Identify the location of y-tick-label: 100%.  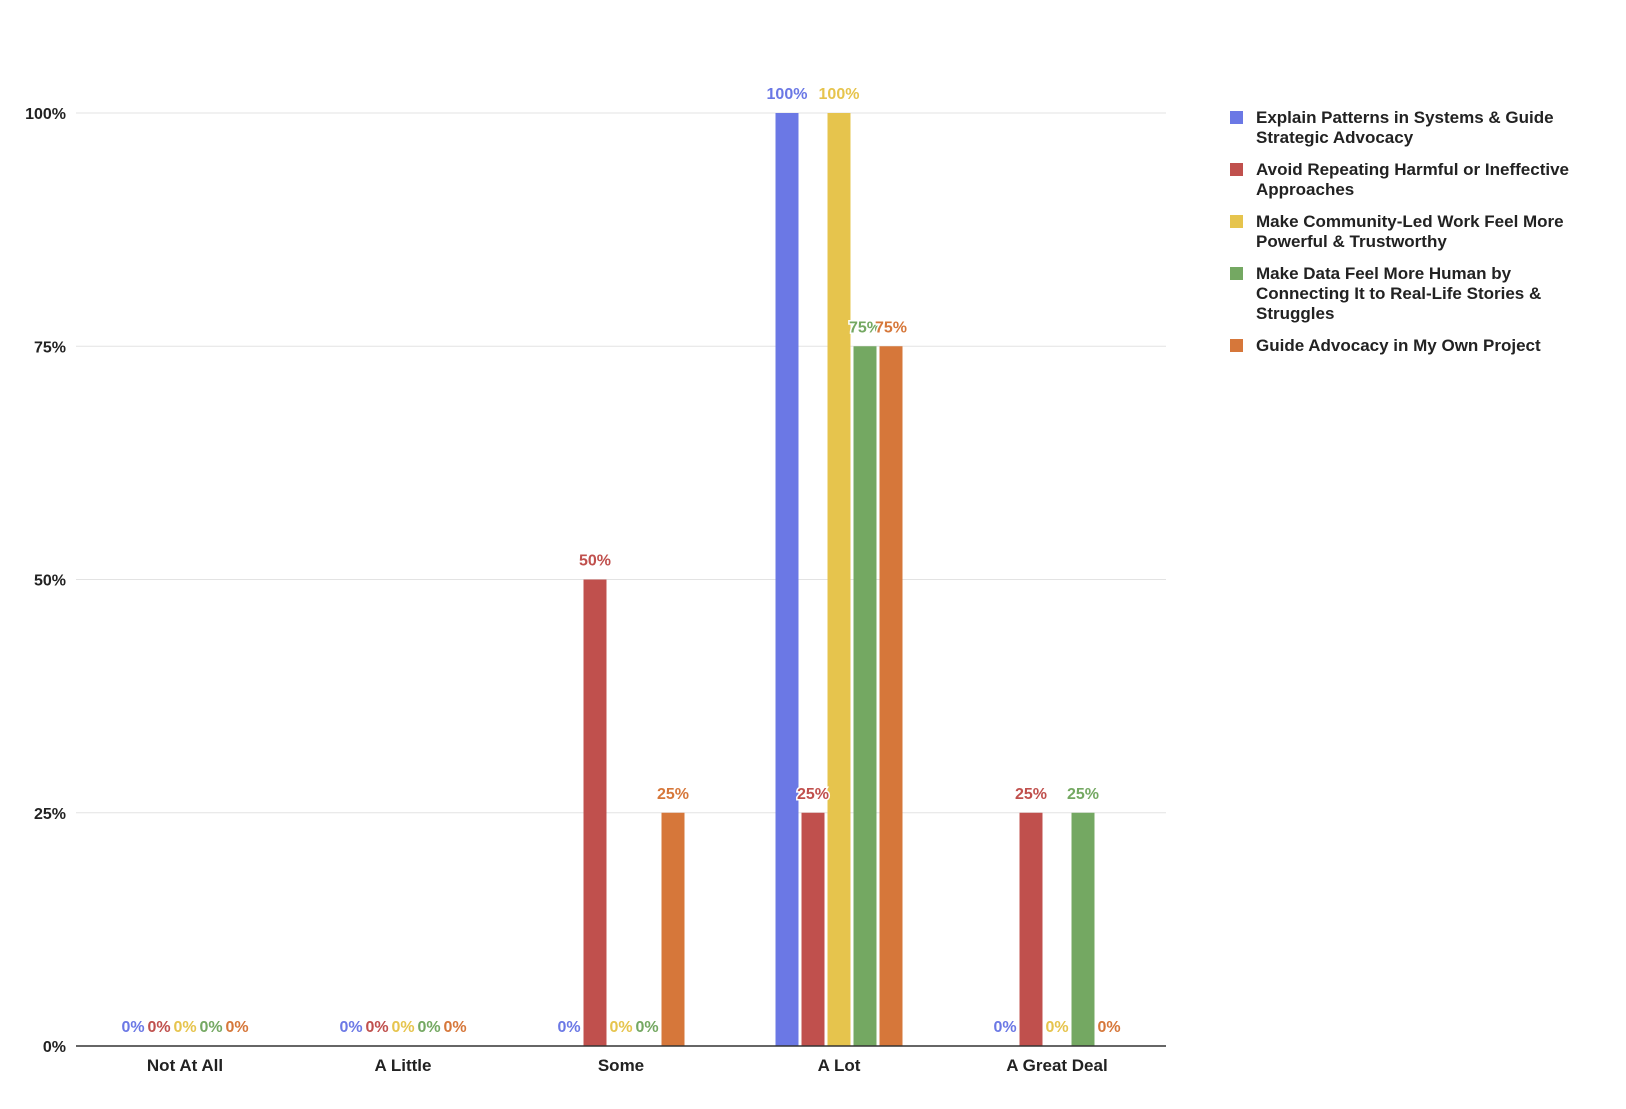
(45, 114).